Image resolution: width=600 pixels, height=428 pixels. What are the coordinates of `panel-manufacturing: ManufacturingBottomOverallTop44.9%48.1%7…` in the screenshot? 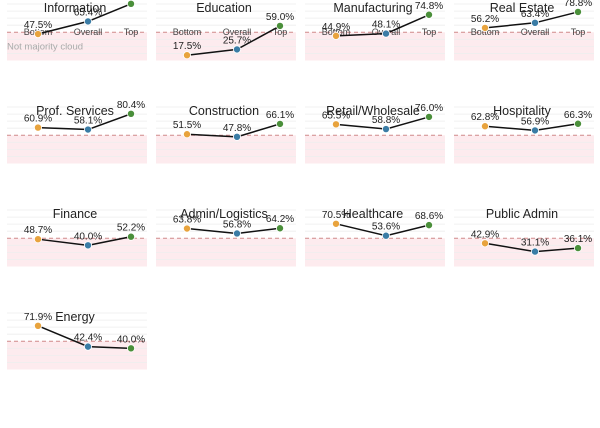 It's located at (375, 31).